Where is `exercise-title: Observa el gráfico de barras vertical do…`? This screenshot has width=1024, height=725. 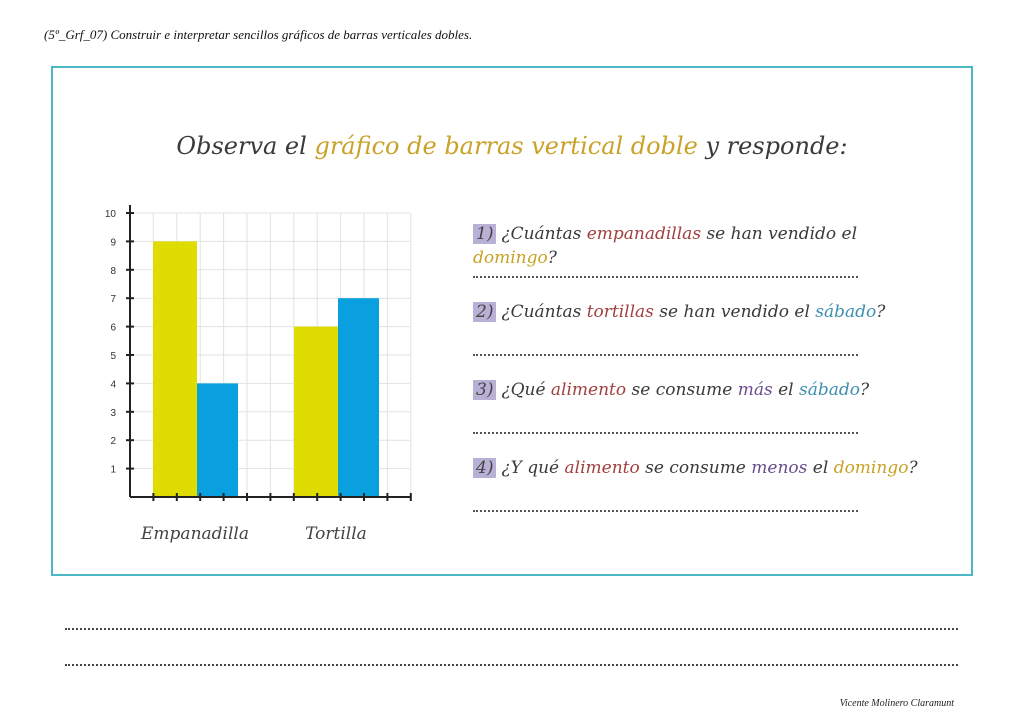 exercise-title: Observa el gráfico de barras vertical do… is located at coordinates (512, 146).